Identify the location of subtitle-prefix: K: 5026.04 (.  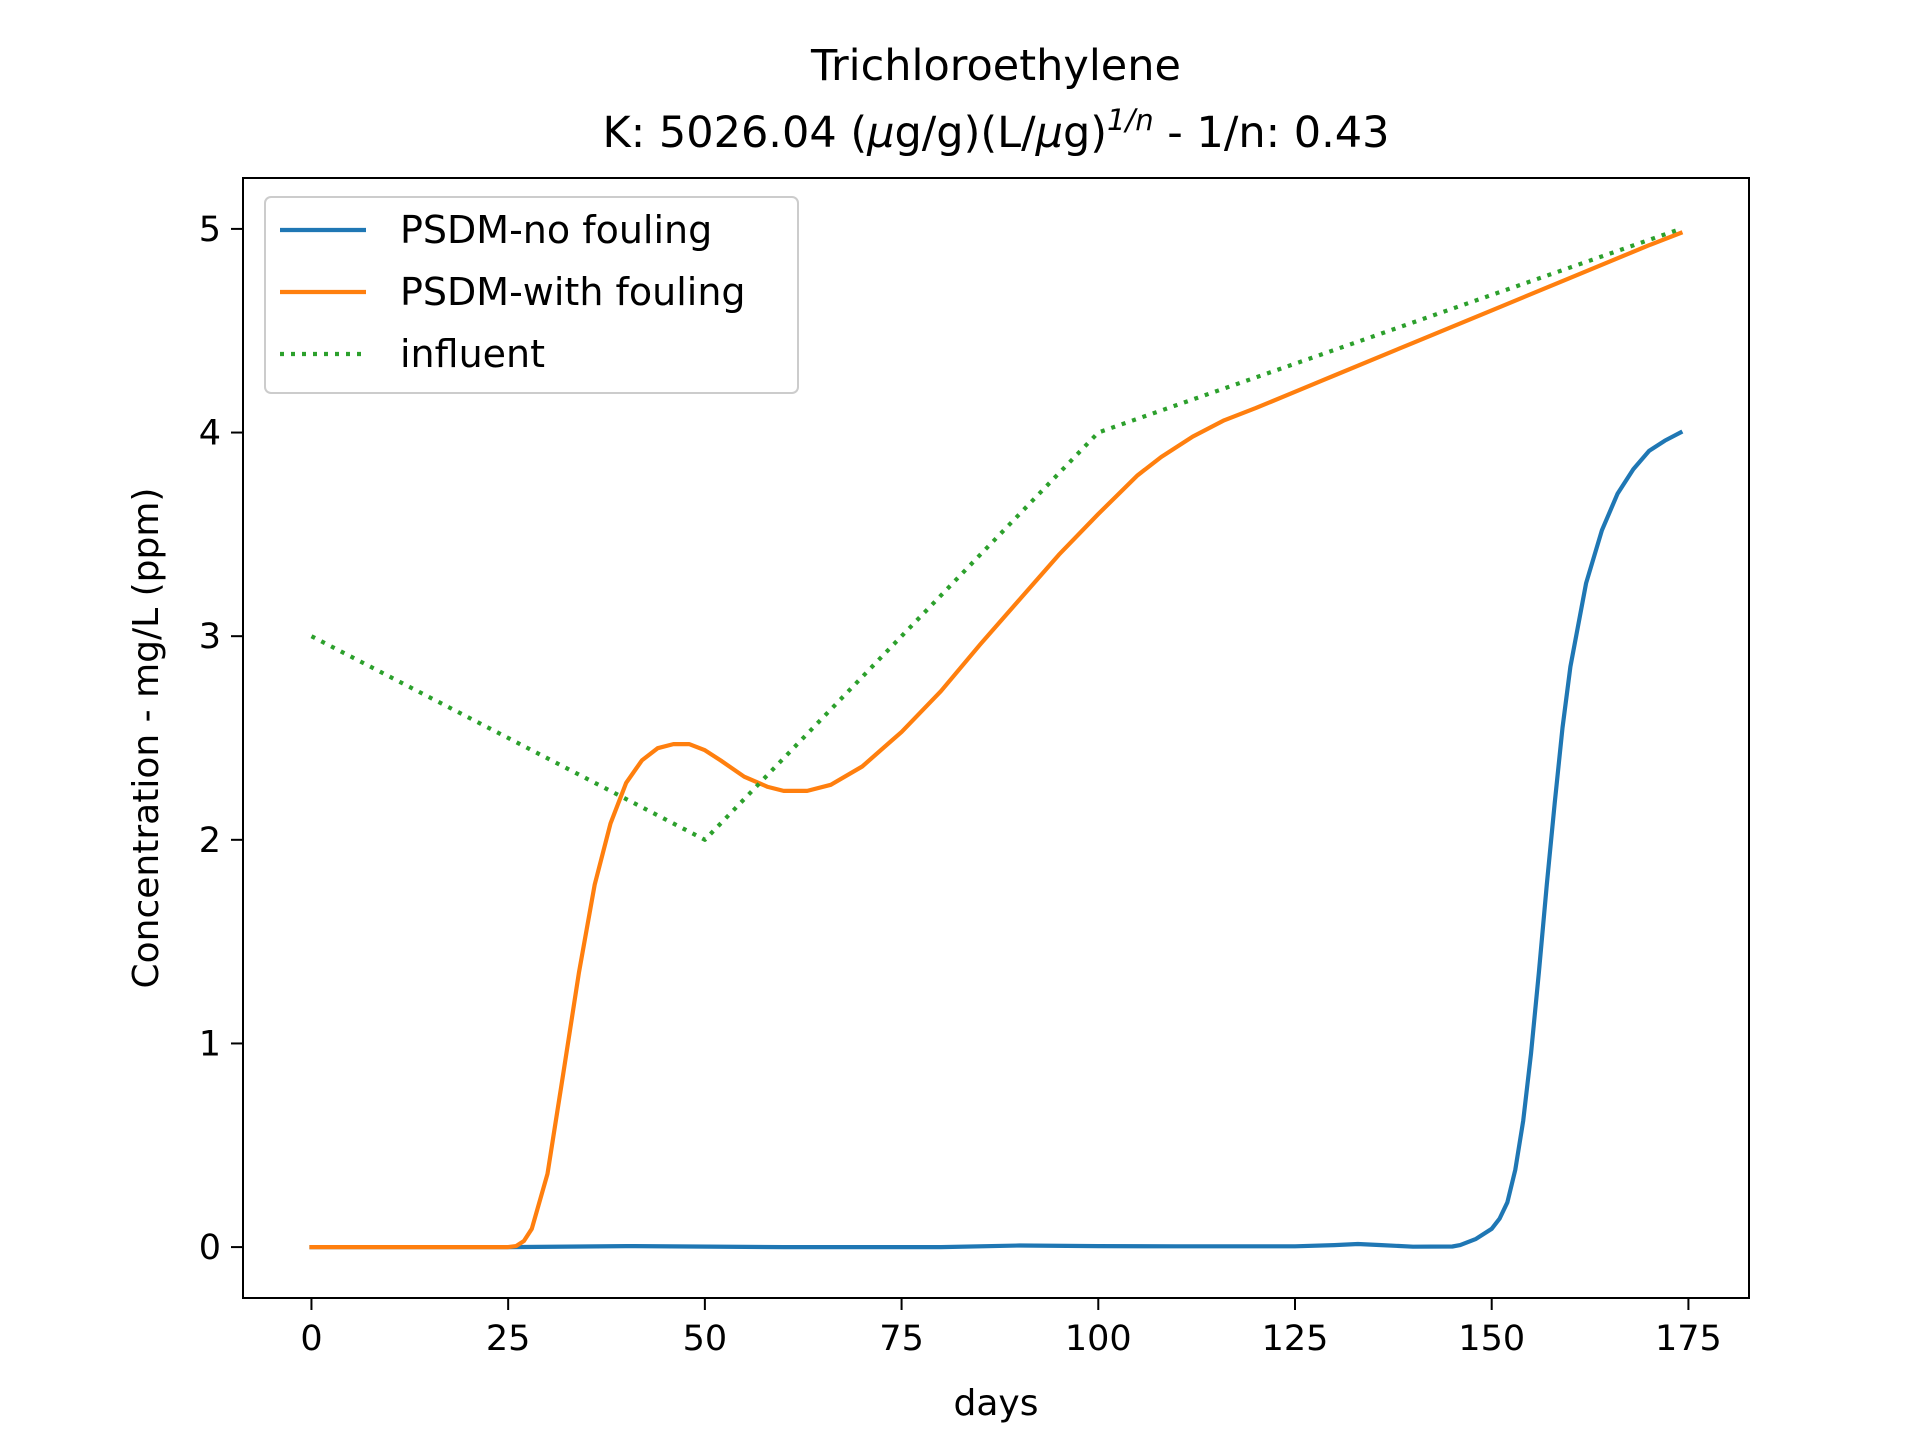
(735, 133).